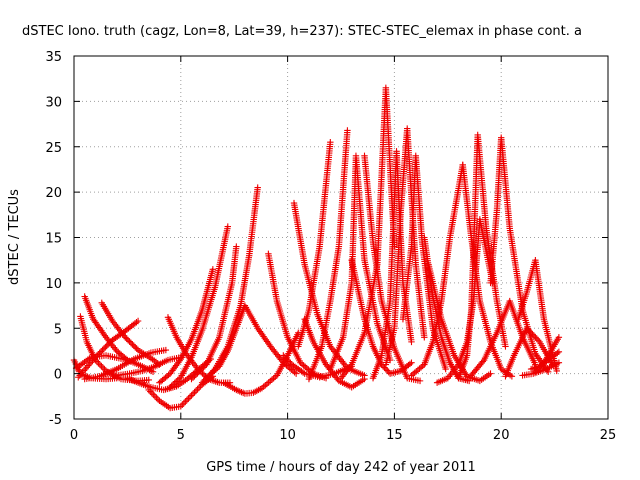  What do you see at coordinates (55, 420) in the screenshot?
I see `y-tick-label: -5` at bounding box center [55, 420].